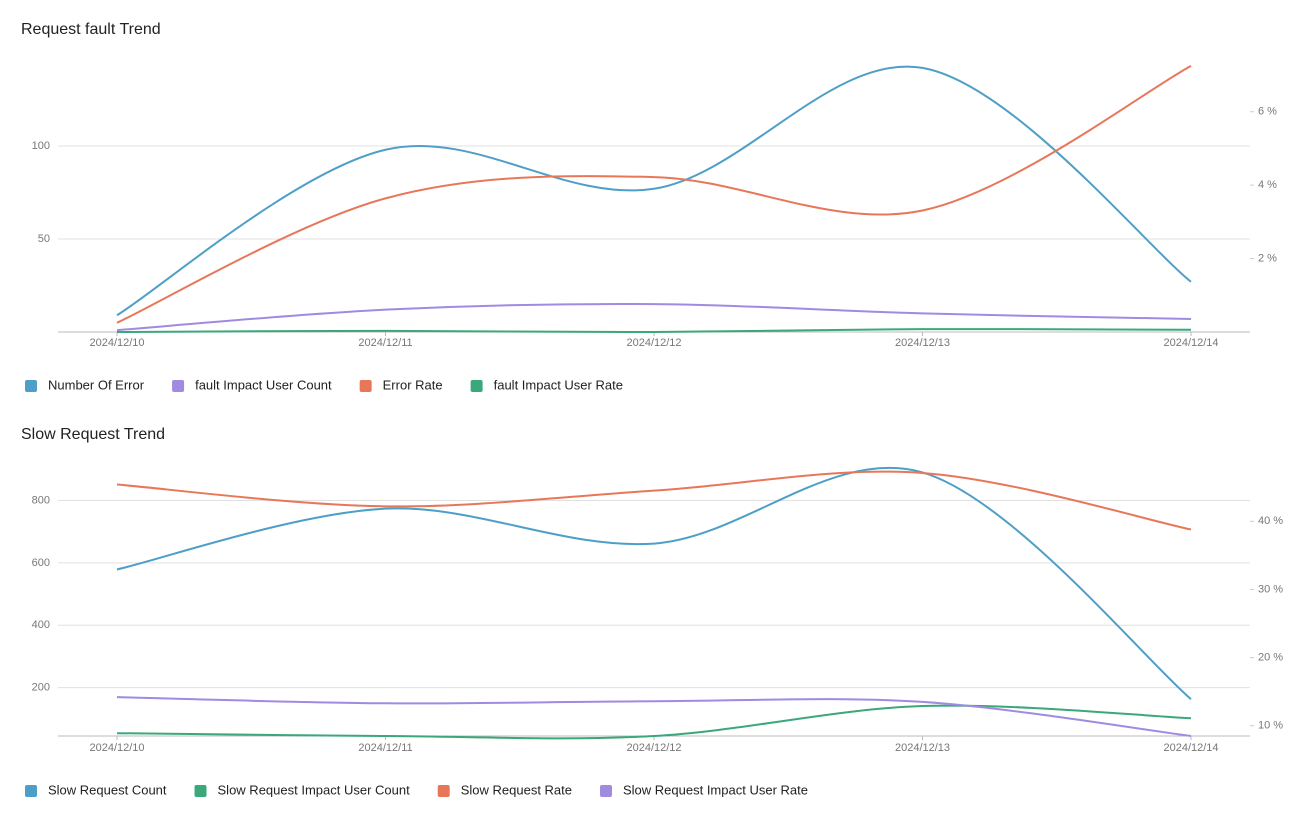  I want to click on legend-label: Error Rate, so click(413, 384).